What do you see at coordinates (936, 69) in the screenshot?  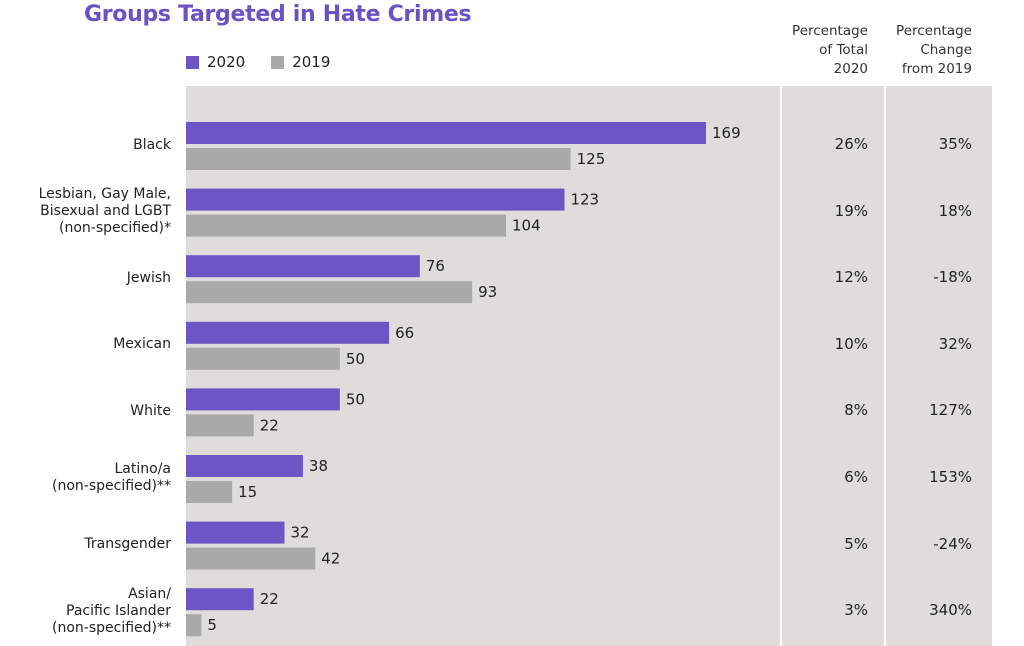 I see `column-header-line: from 2019` at bounding box center [936, 69].